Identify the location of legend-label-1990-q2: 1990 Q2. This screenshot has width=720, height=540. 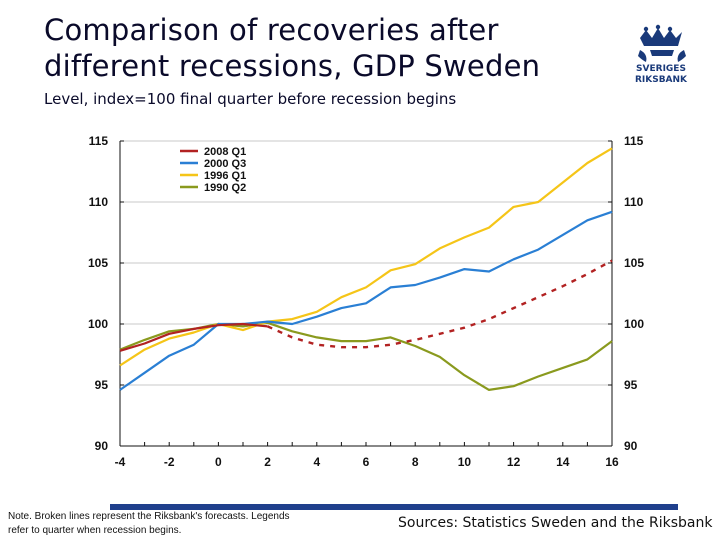
(225, 188).